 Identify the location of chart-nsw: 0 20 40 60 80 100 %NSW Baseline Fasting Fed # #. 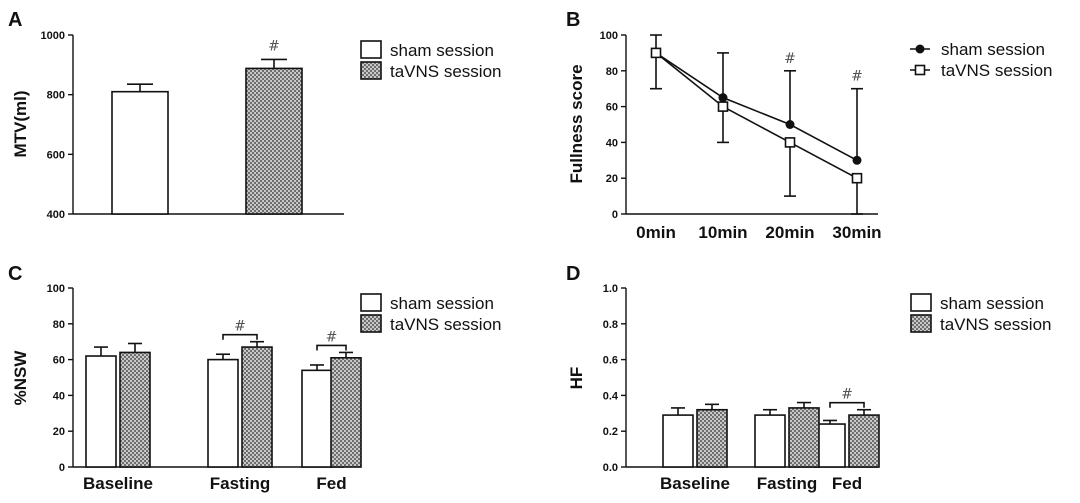
(186, 388).